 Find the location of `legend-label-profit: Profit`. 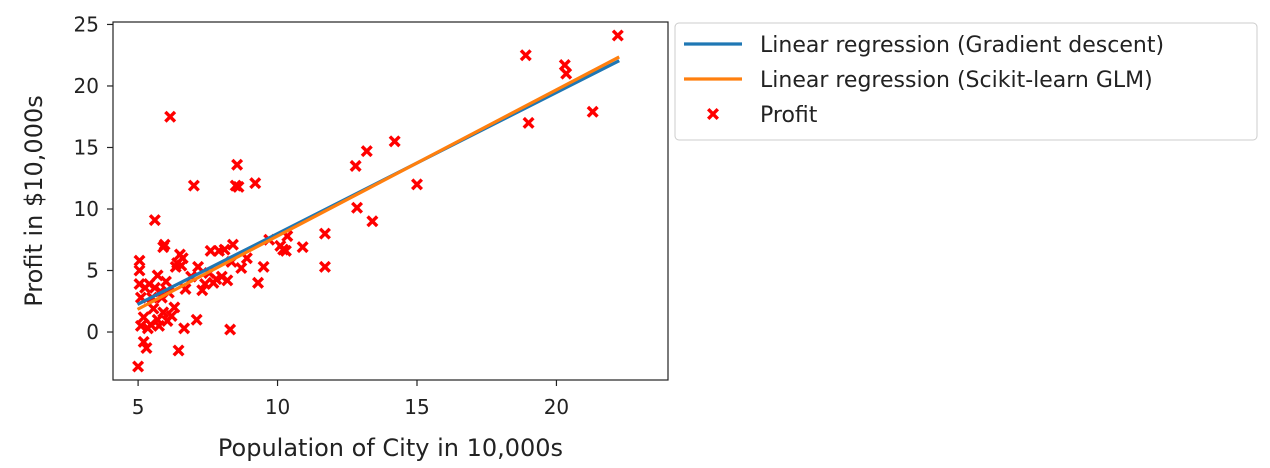

legend-label-profit: Profit is located at coordinates (789, 115).